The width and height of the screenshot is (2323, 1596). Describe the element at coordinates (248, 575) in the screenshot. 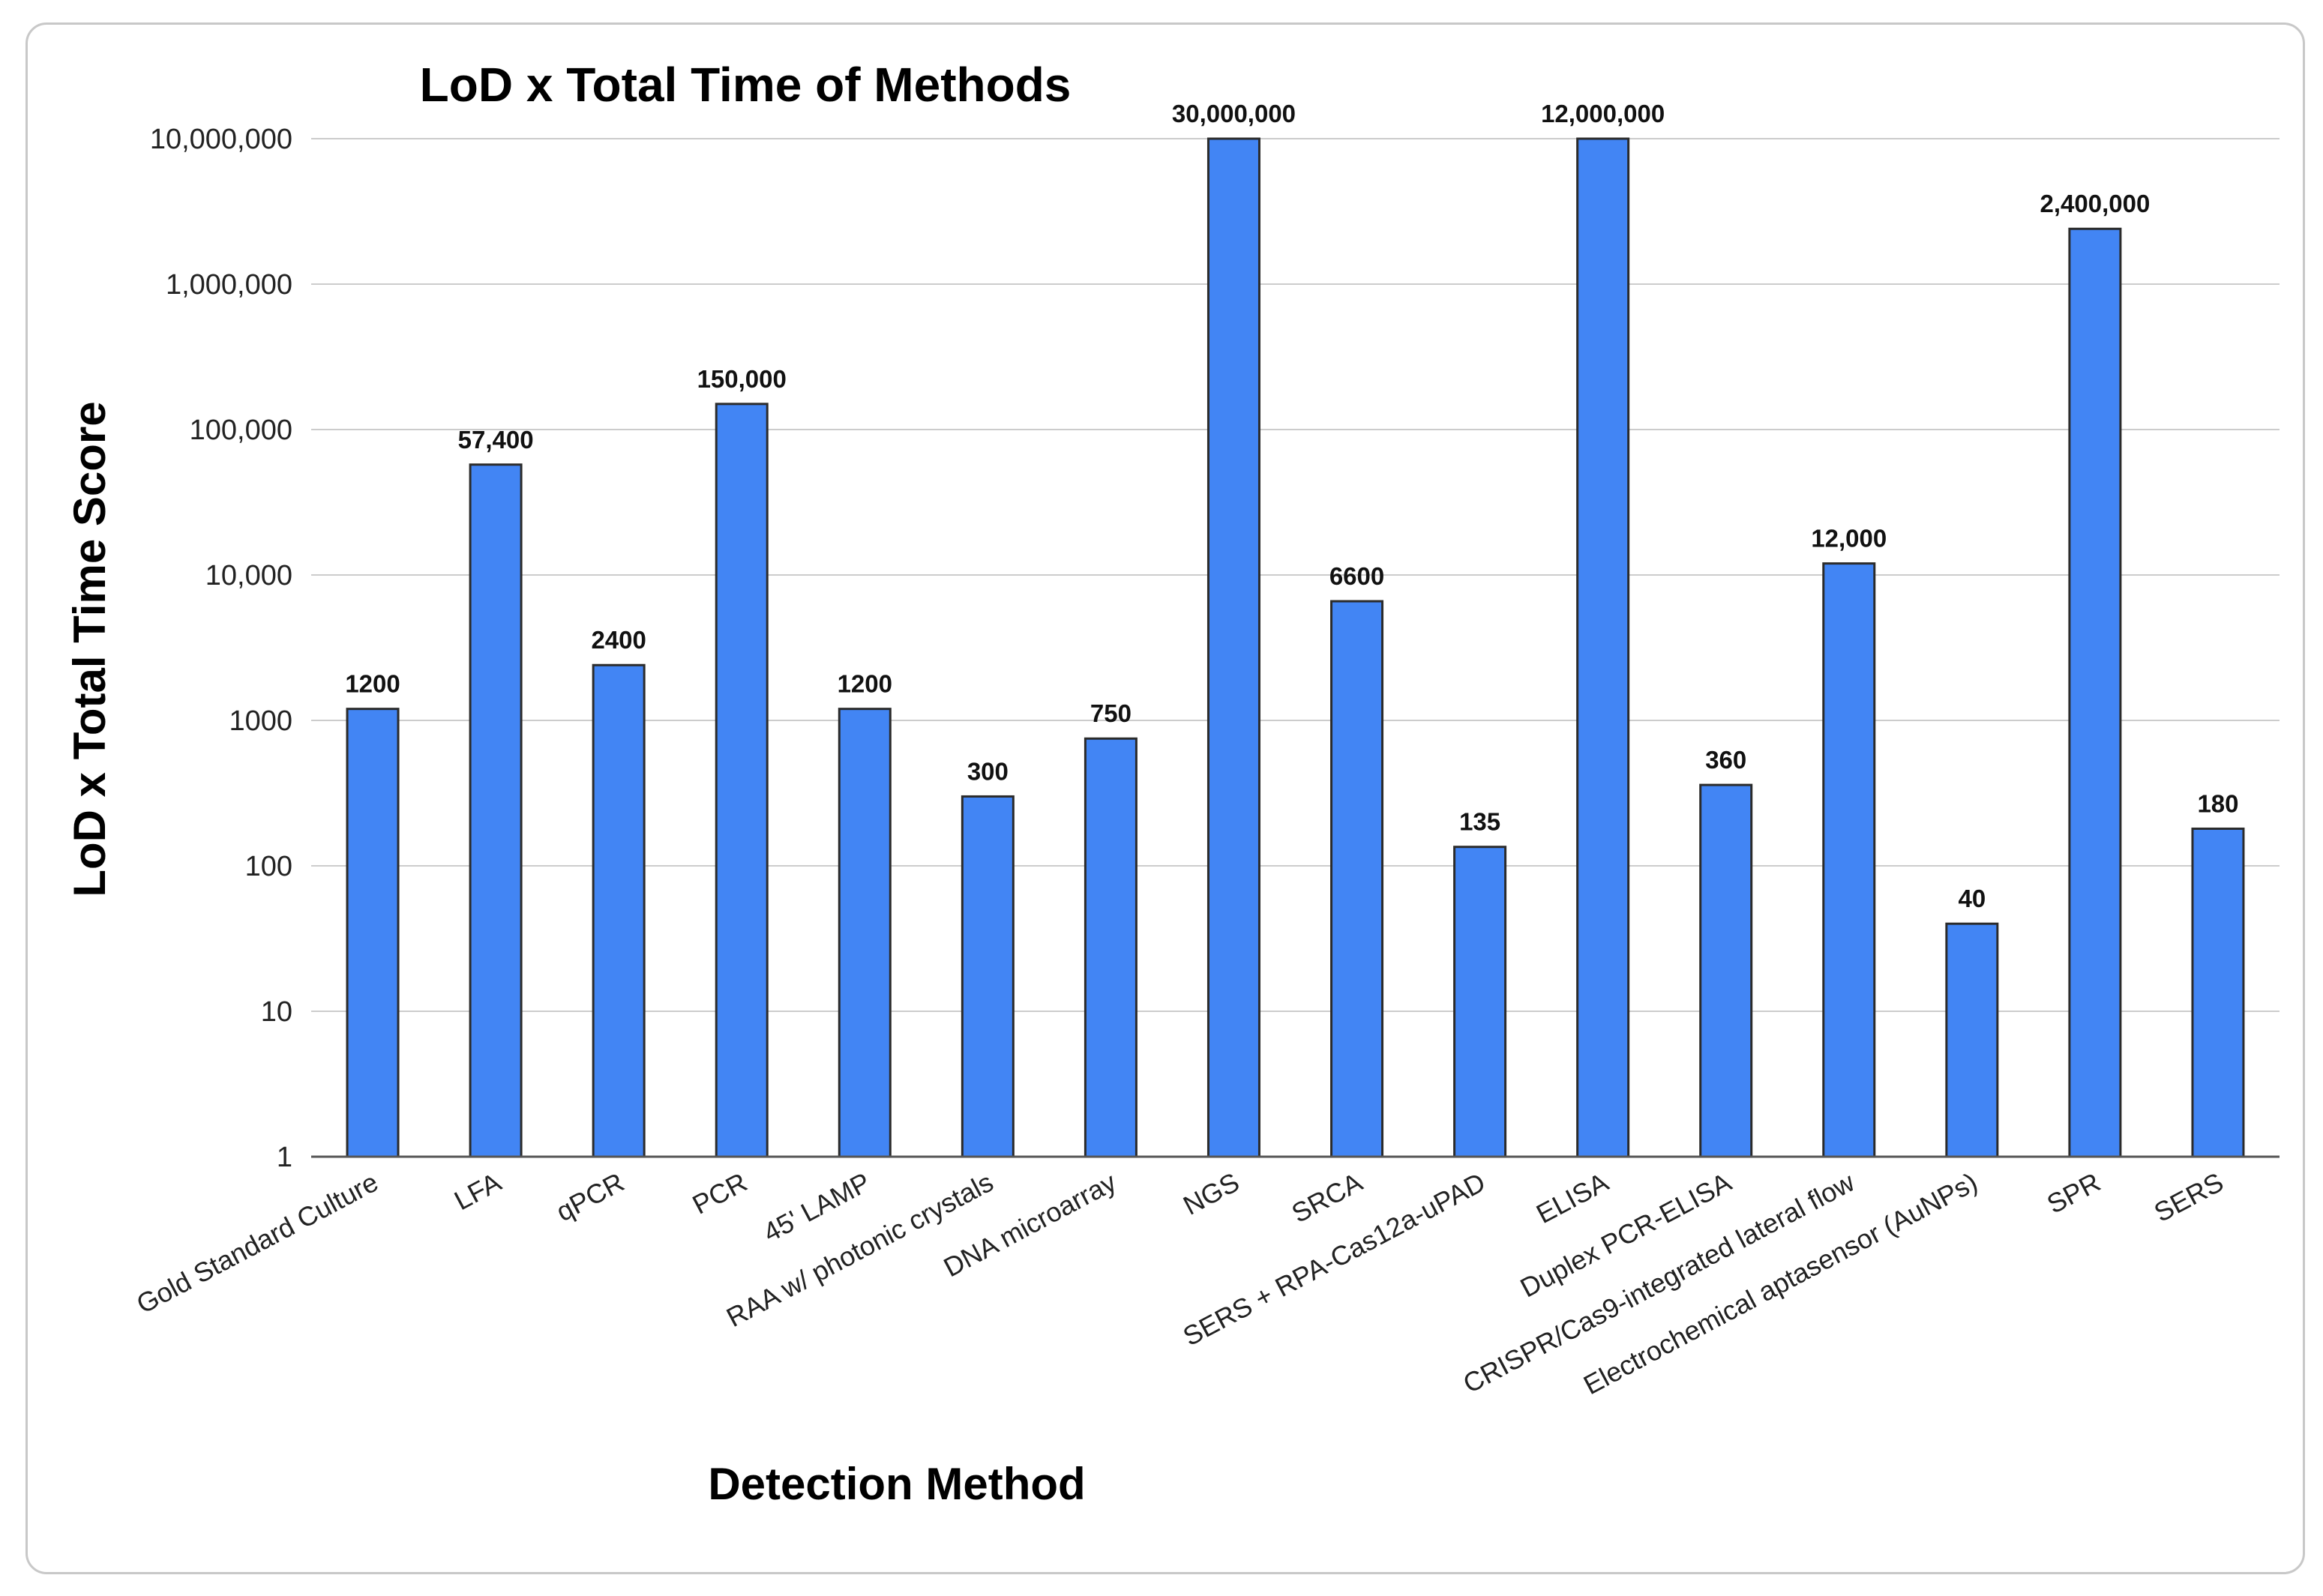

I see `y-tick-label: 10,000` at that location.